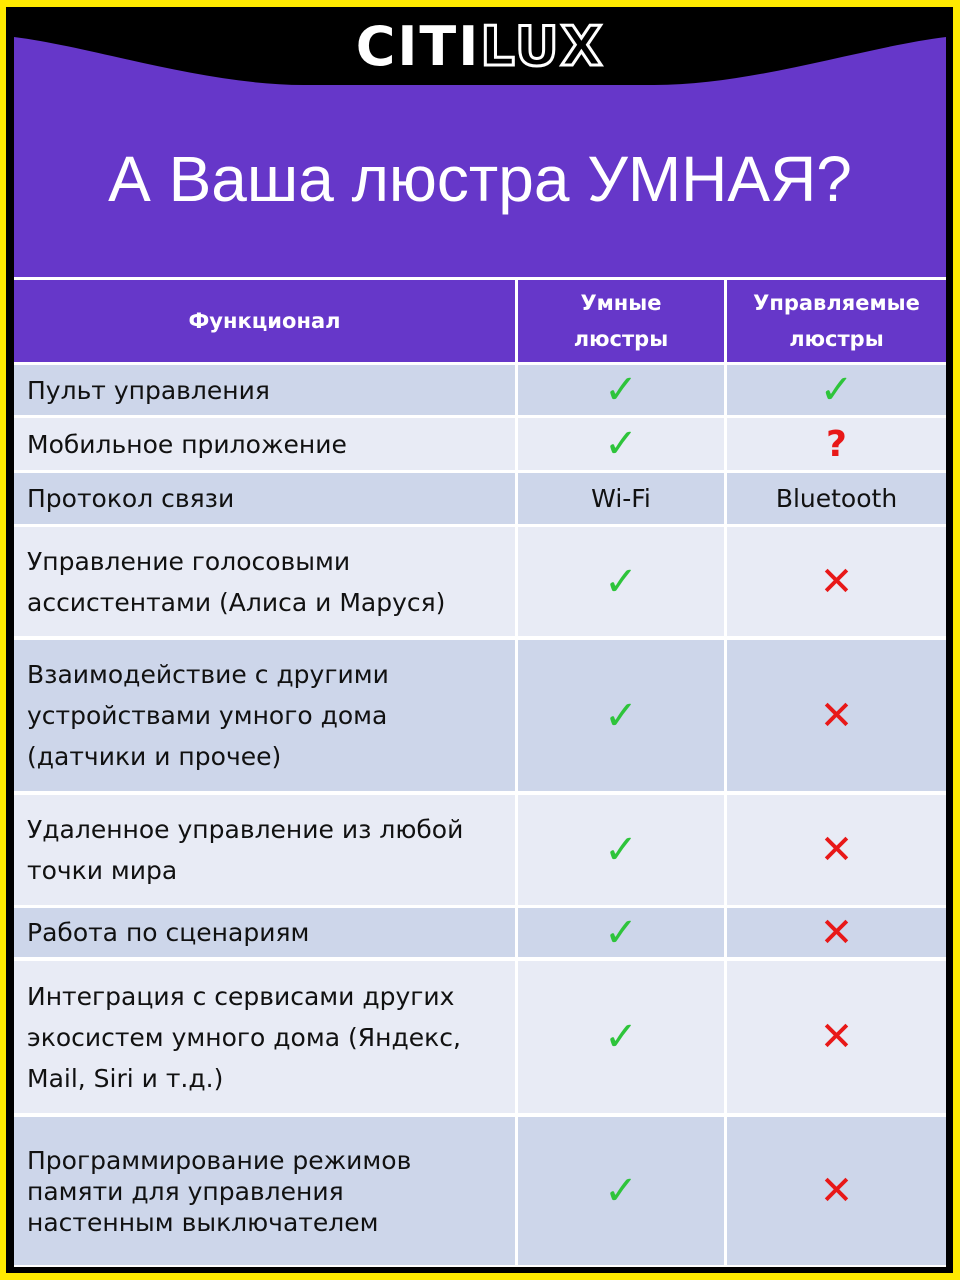 Image resolution: width=960 pixels, height=1280 pixels. Describe the element at coordinates (148, 390) in the screenshot. I see `feature-label: Пульт управления` at that location.